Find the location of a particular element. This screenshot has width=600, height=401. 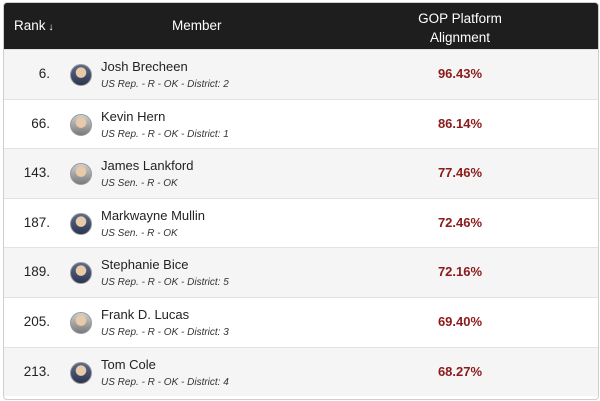

member-name: James Lankford is located at coordinates (147, 166).